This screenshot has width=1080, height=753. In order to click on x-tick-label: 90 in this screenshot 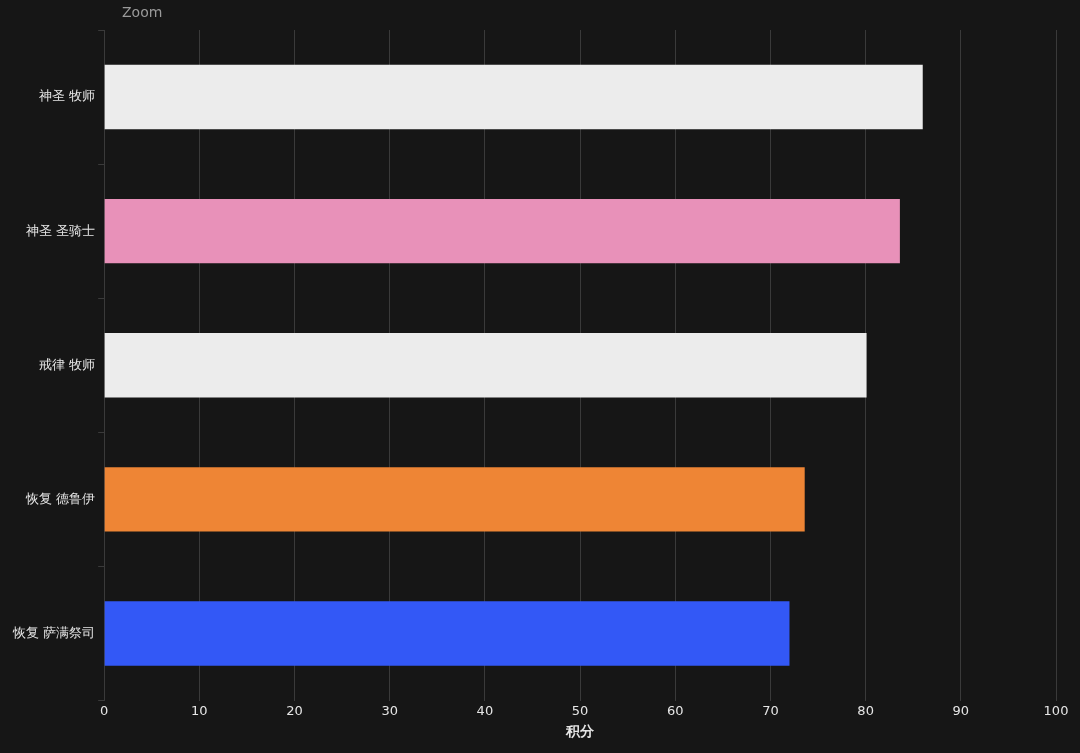, I will do `click(961, 710)`.